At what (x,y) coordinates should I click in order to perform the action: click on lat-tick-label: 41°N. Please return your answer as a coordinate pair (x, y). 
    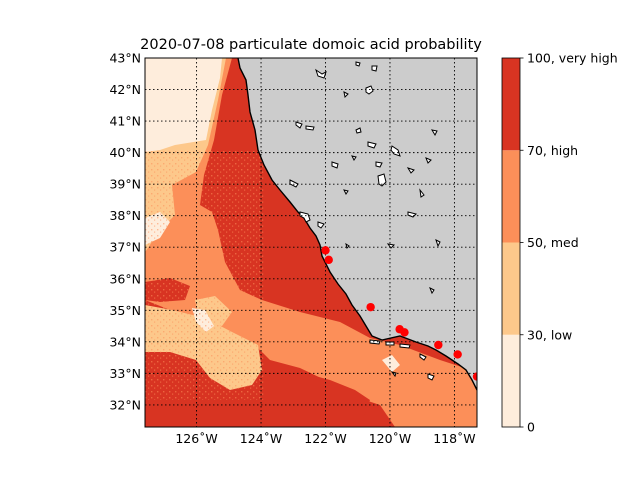
    Looking at the image, I should click on (125, 121).